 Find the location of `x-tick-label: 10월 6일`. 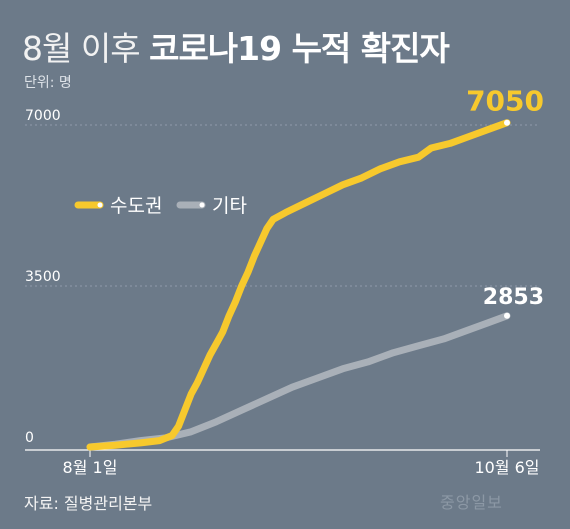

x-tick-label: 10월 6일 is located at coordinates (506, 467).